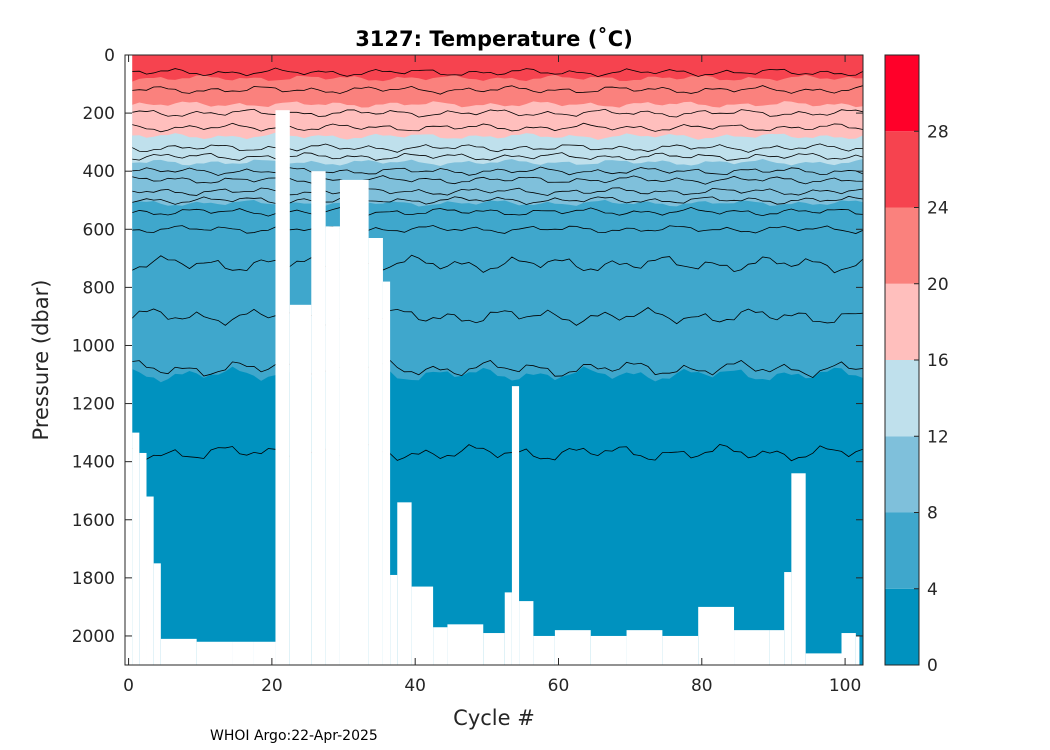 This screenshot has height=750, width=1050. I want to click on colorbar-axis: 0 4 8 12 16 20 24 28, so click(931, 399).